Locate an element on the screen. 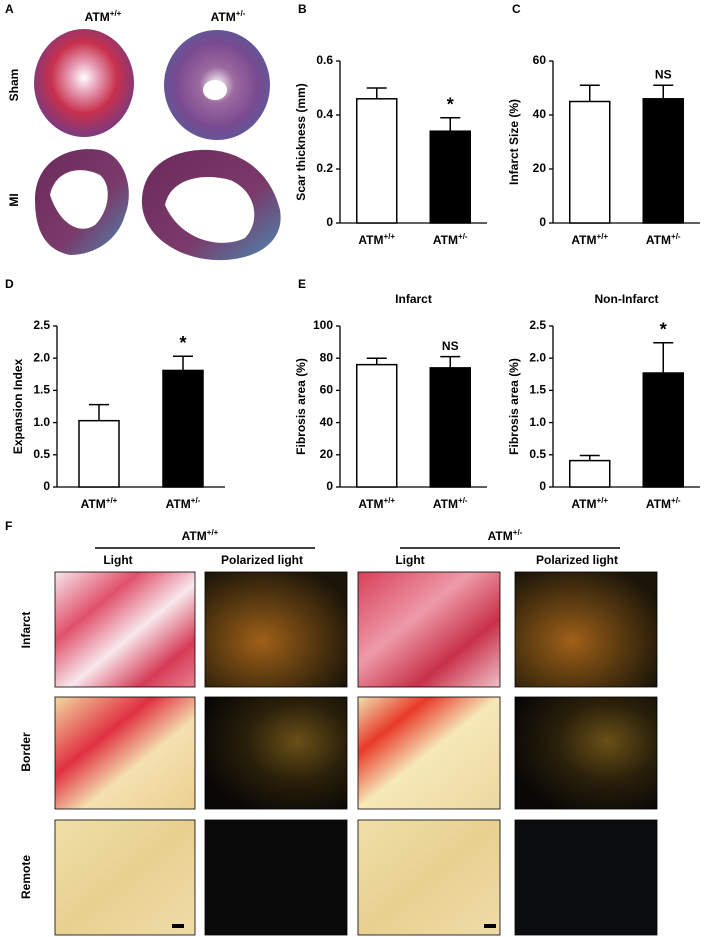 The image size is (709, 937). chart-title: Infarct is located at coordinates (413, 299).